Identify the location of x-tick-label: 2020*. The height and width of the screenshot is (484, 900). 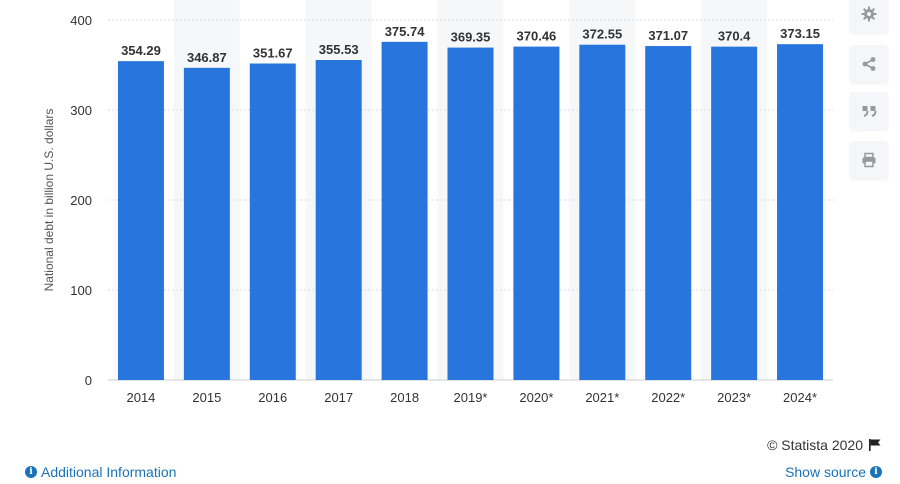
(536, 397).